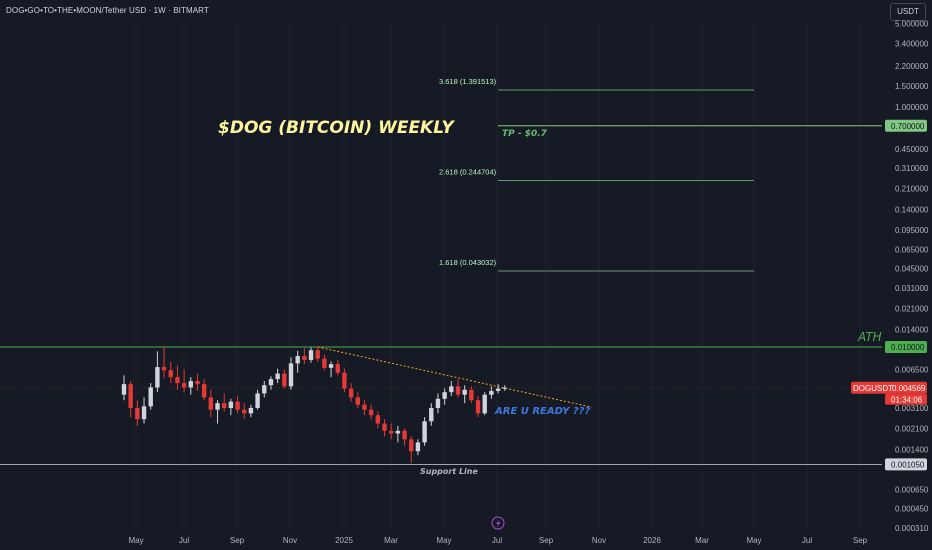  Describe the element at coordinates (908, 12) in the screenshot. I see `currency-button: USDT` at that location.